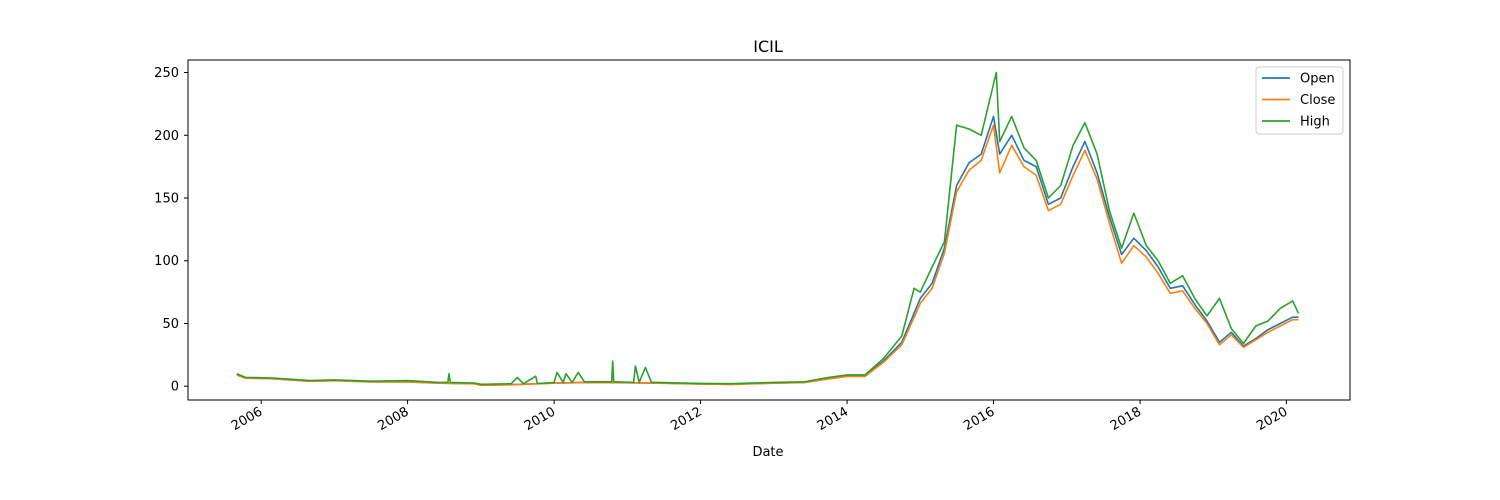 This screenshot has height=500, width=1500. I want to click on x-tick-label: 2020, so click(1272, 419).